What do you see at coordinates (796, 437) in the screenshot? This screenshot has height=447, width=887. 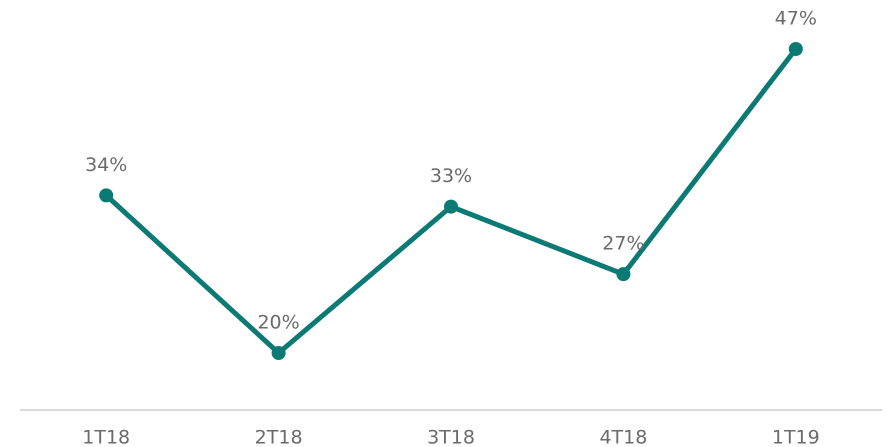 I see `x-tick-label: 1T19` at bounding box center [796, 437].